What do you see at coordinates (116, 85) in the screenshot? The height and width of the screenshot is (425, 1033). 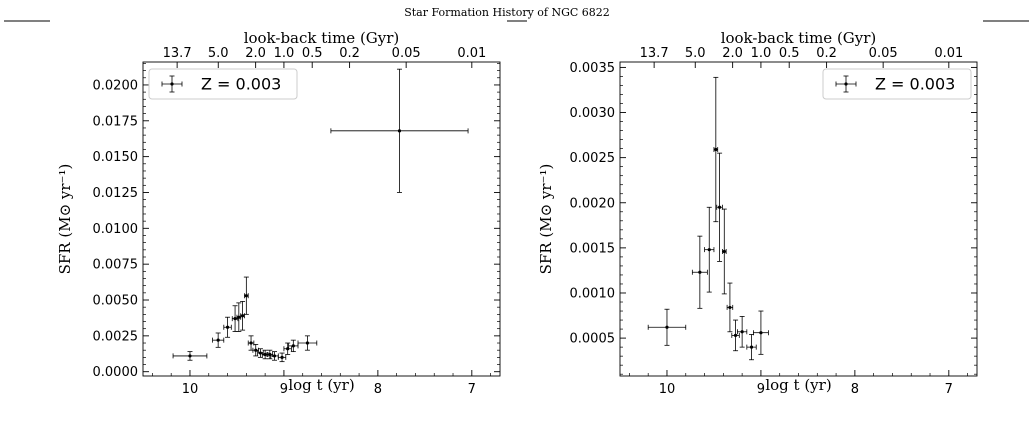 I see `y-tick-label: 0.0200` at bounding box center [116, 85].